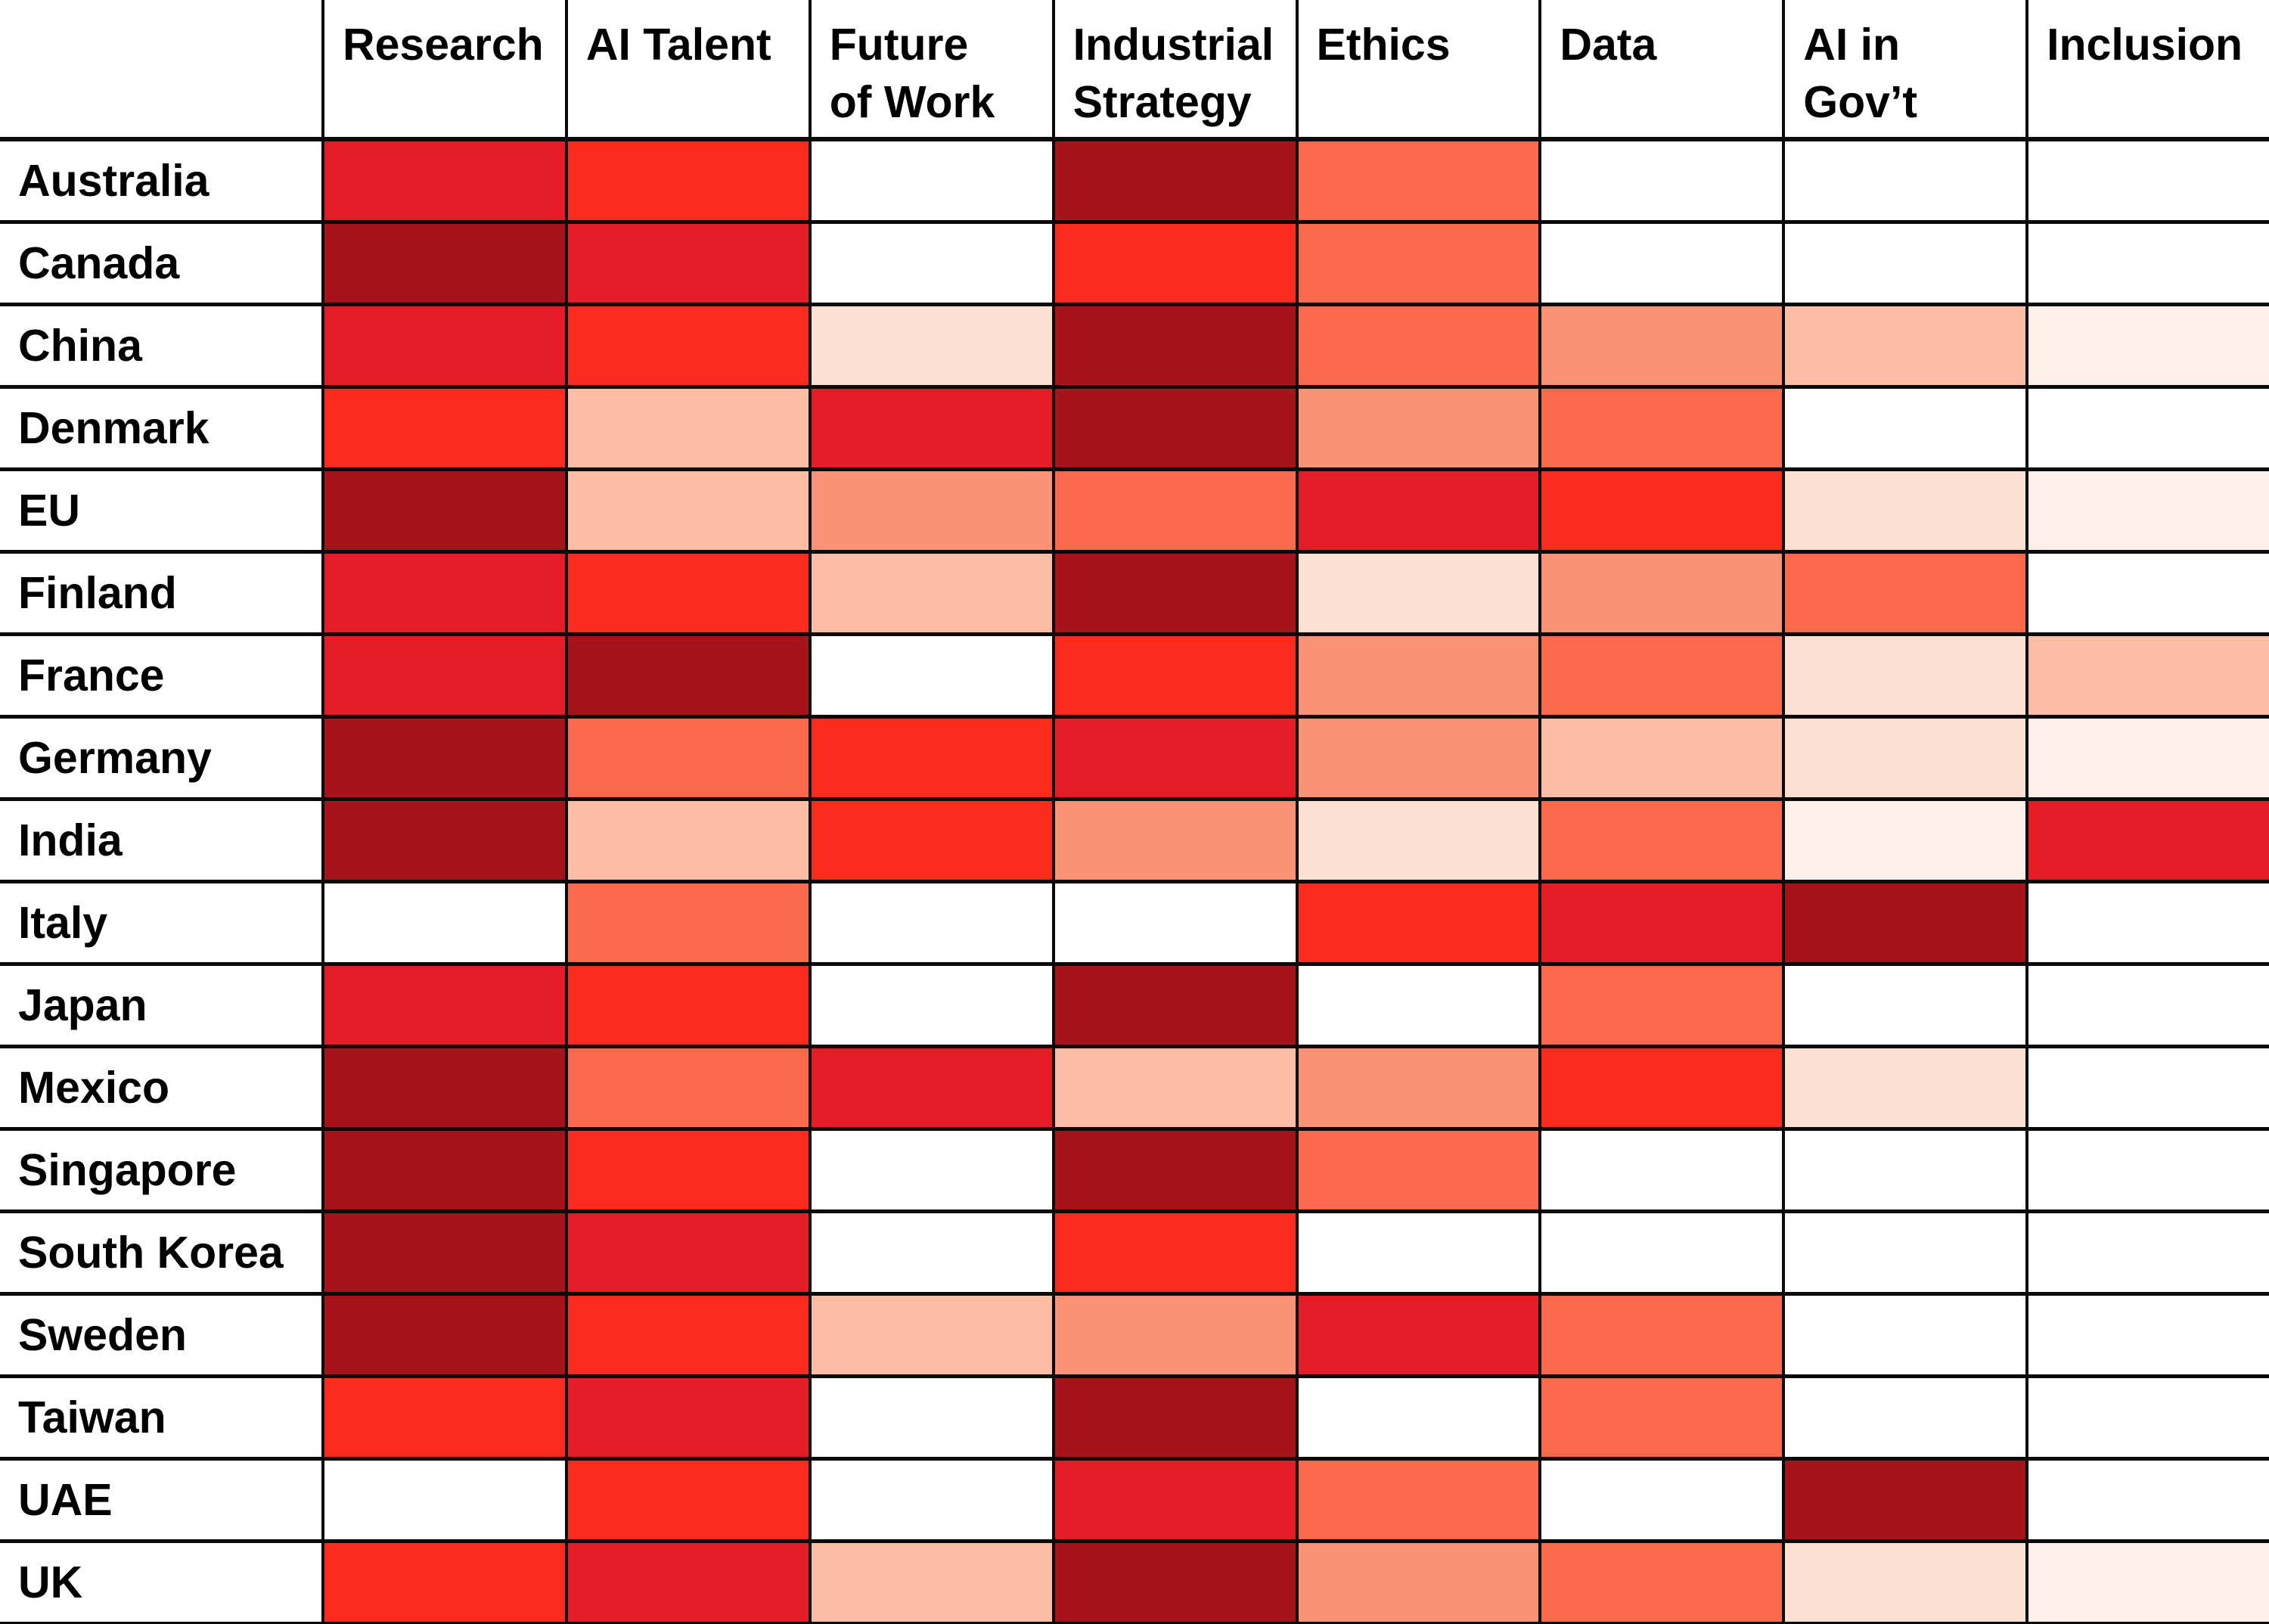 The height and width of the screenshot is (1624, 2269). Describe the element at coordinates (160, 1007) in the screenshot. I see `row-label: Japan` at that location.